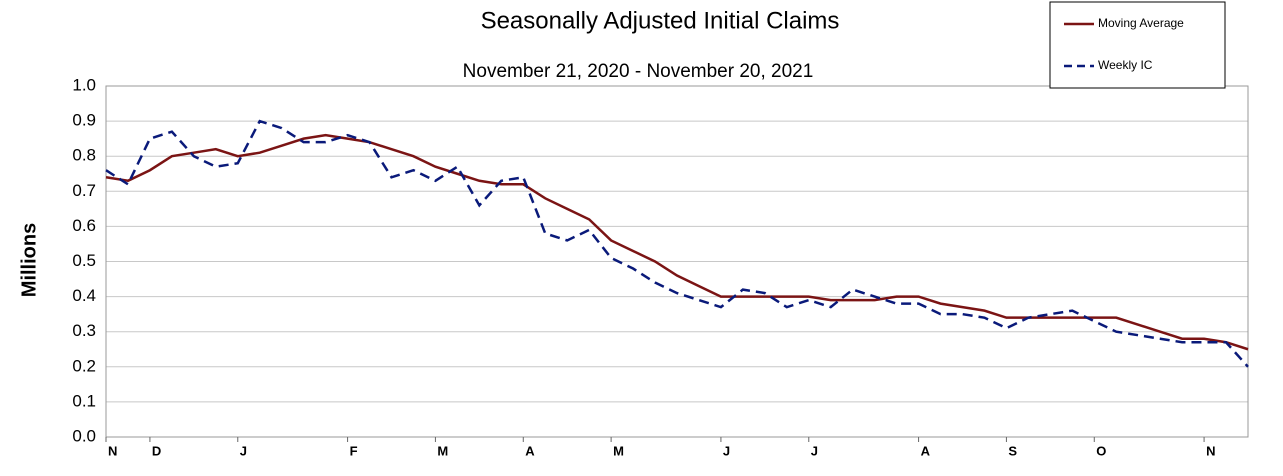 Image resolution: width=1283 pixels, height=476 pixels. I want to click on legend-box, so click(1137, 45).